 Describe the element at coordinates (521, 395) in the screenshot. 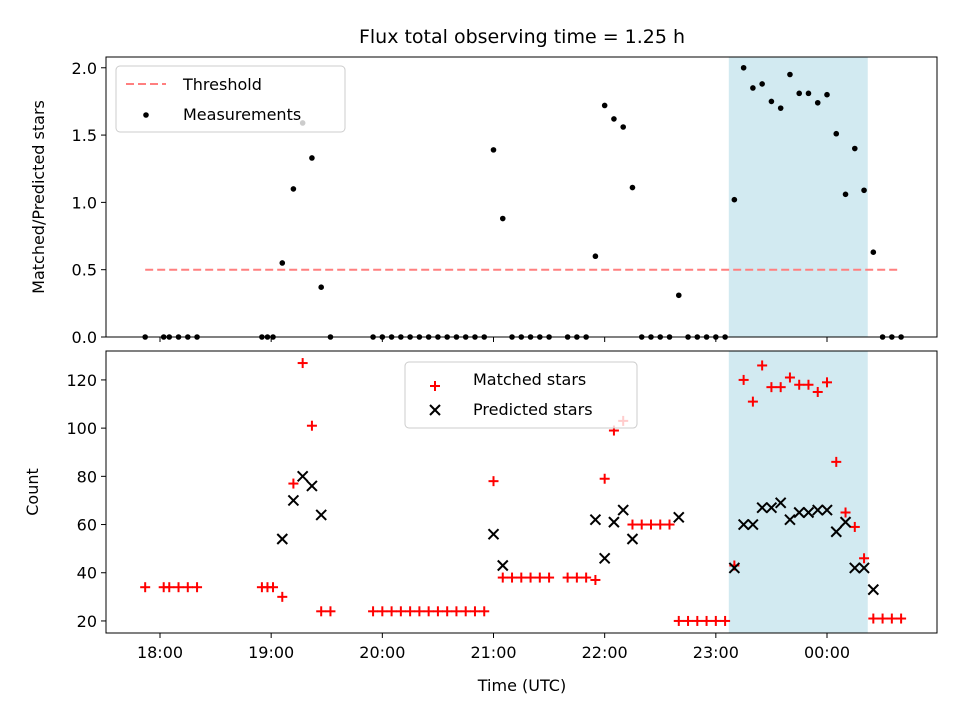

I see `bottom-legend: Matched stars Predicted stars` at that location.